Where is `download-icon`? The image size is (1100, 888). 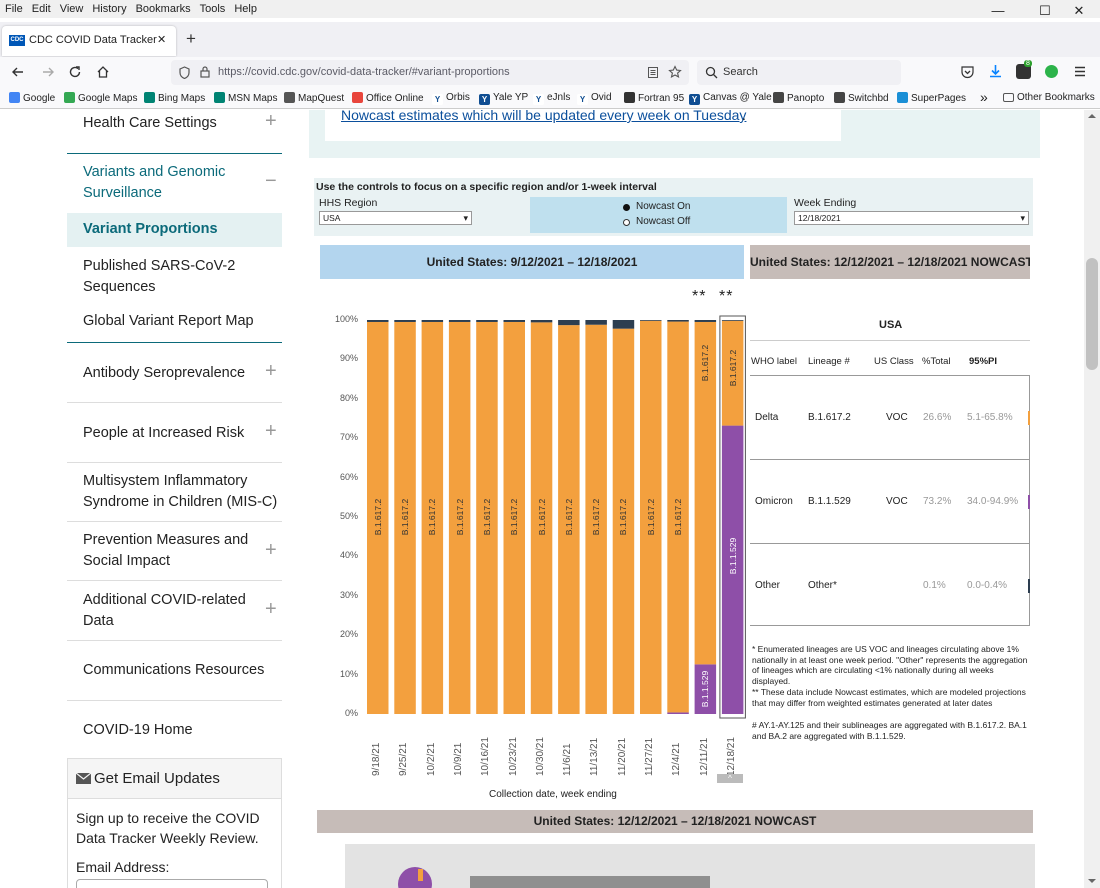
download-icon is located at coordinates (995, 71).